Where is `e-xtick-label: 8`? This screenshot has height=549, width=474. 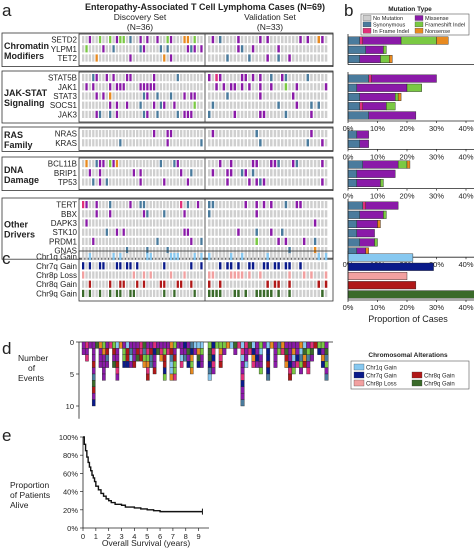
e-xtick-label: 8 is located at coordinates (186, 536).